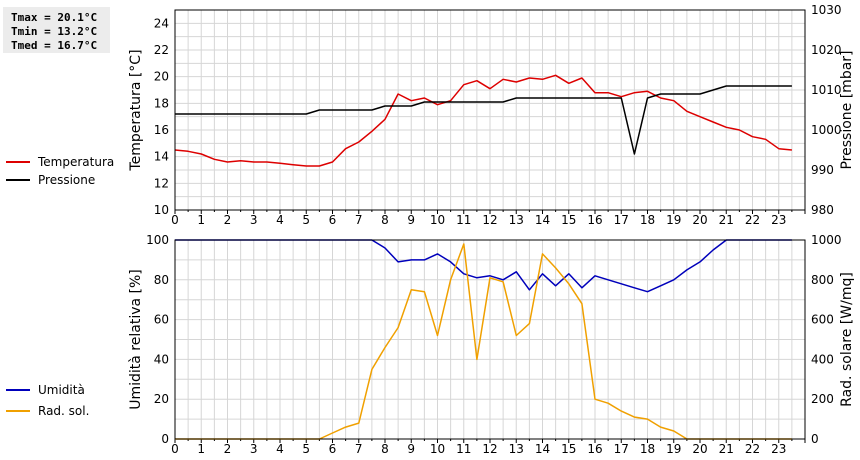 Image resolution: width=860 pixels, height=460 pixels. Describe the element at coordinates (847, 109) in the screenshot. I see `y-axis-title-right: Pressione [mbar]` at that location.